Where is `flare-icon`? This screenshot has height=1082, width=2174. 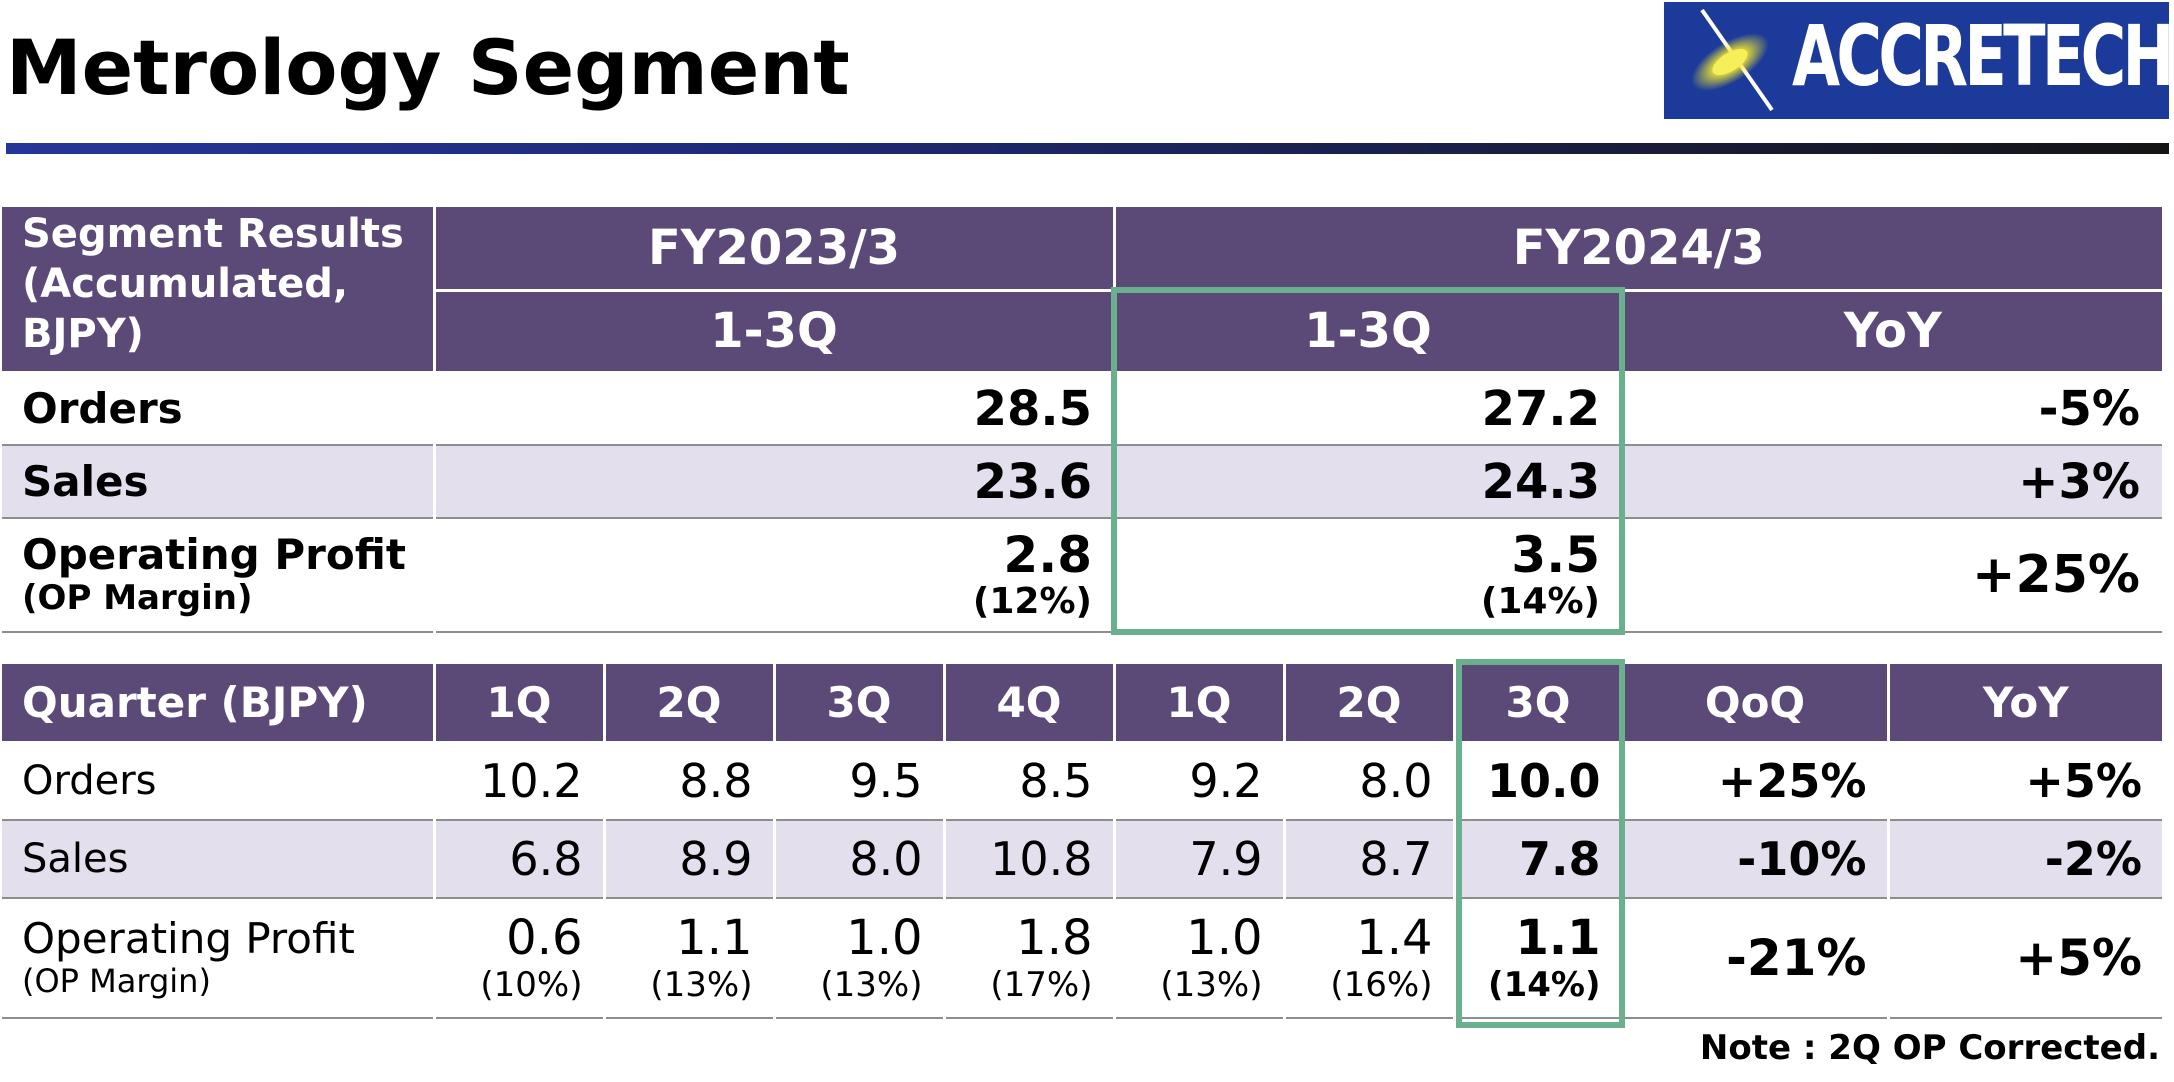 flare-icon is located at coordinates (1732, 60).